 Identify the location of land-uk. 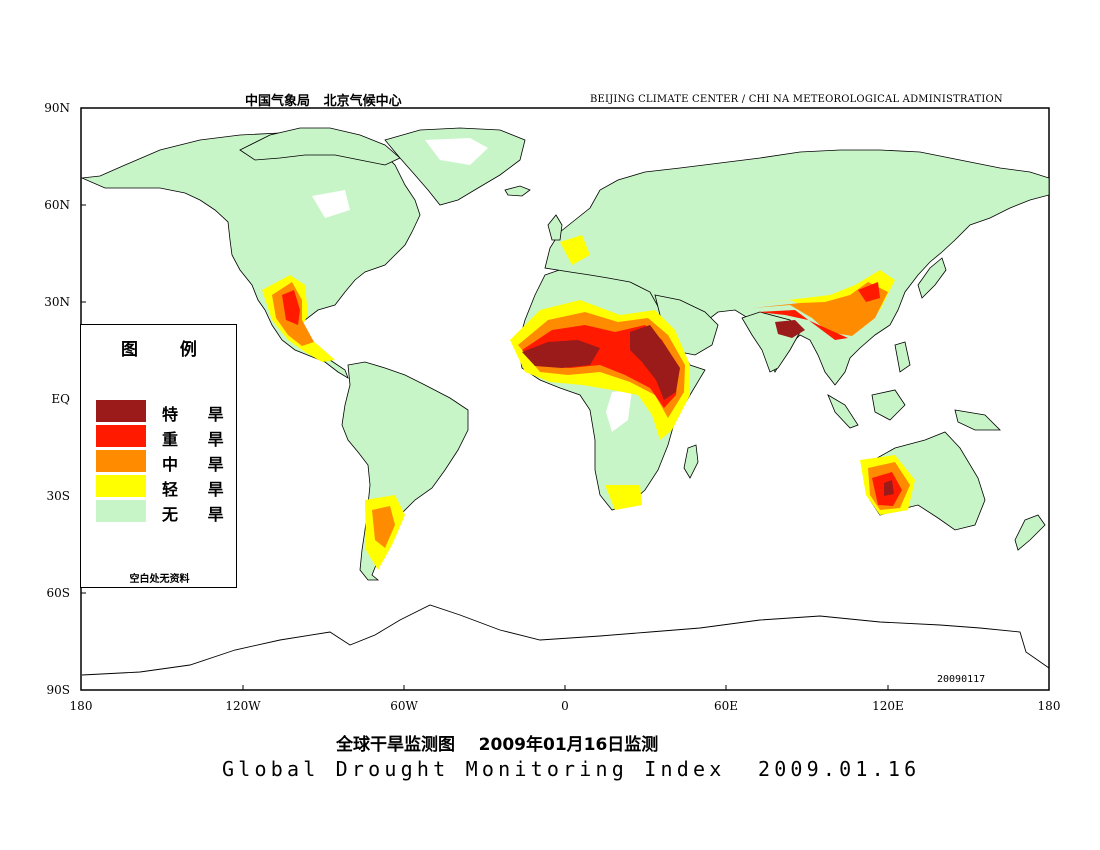
(555, 227).